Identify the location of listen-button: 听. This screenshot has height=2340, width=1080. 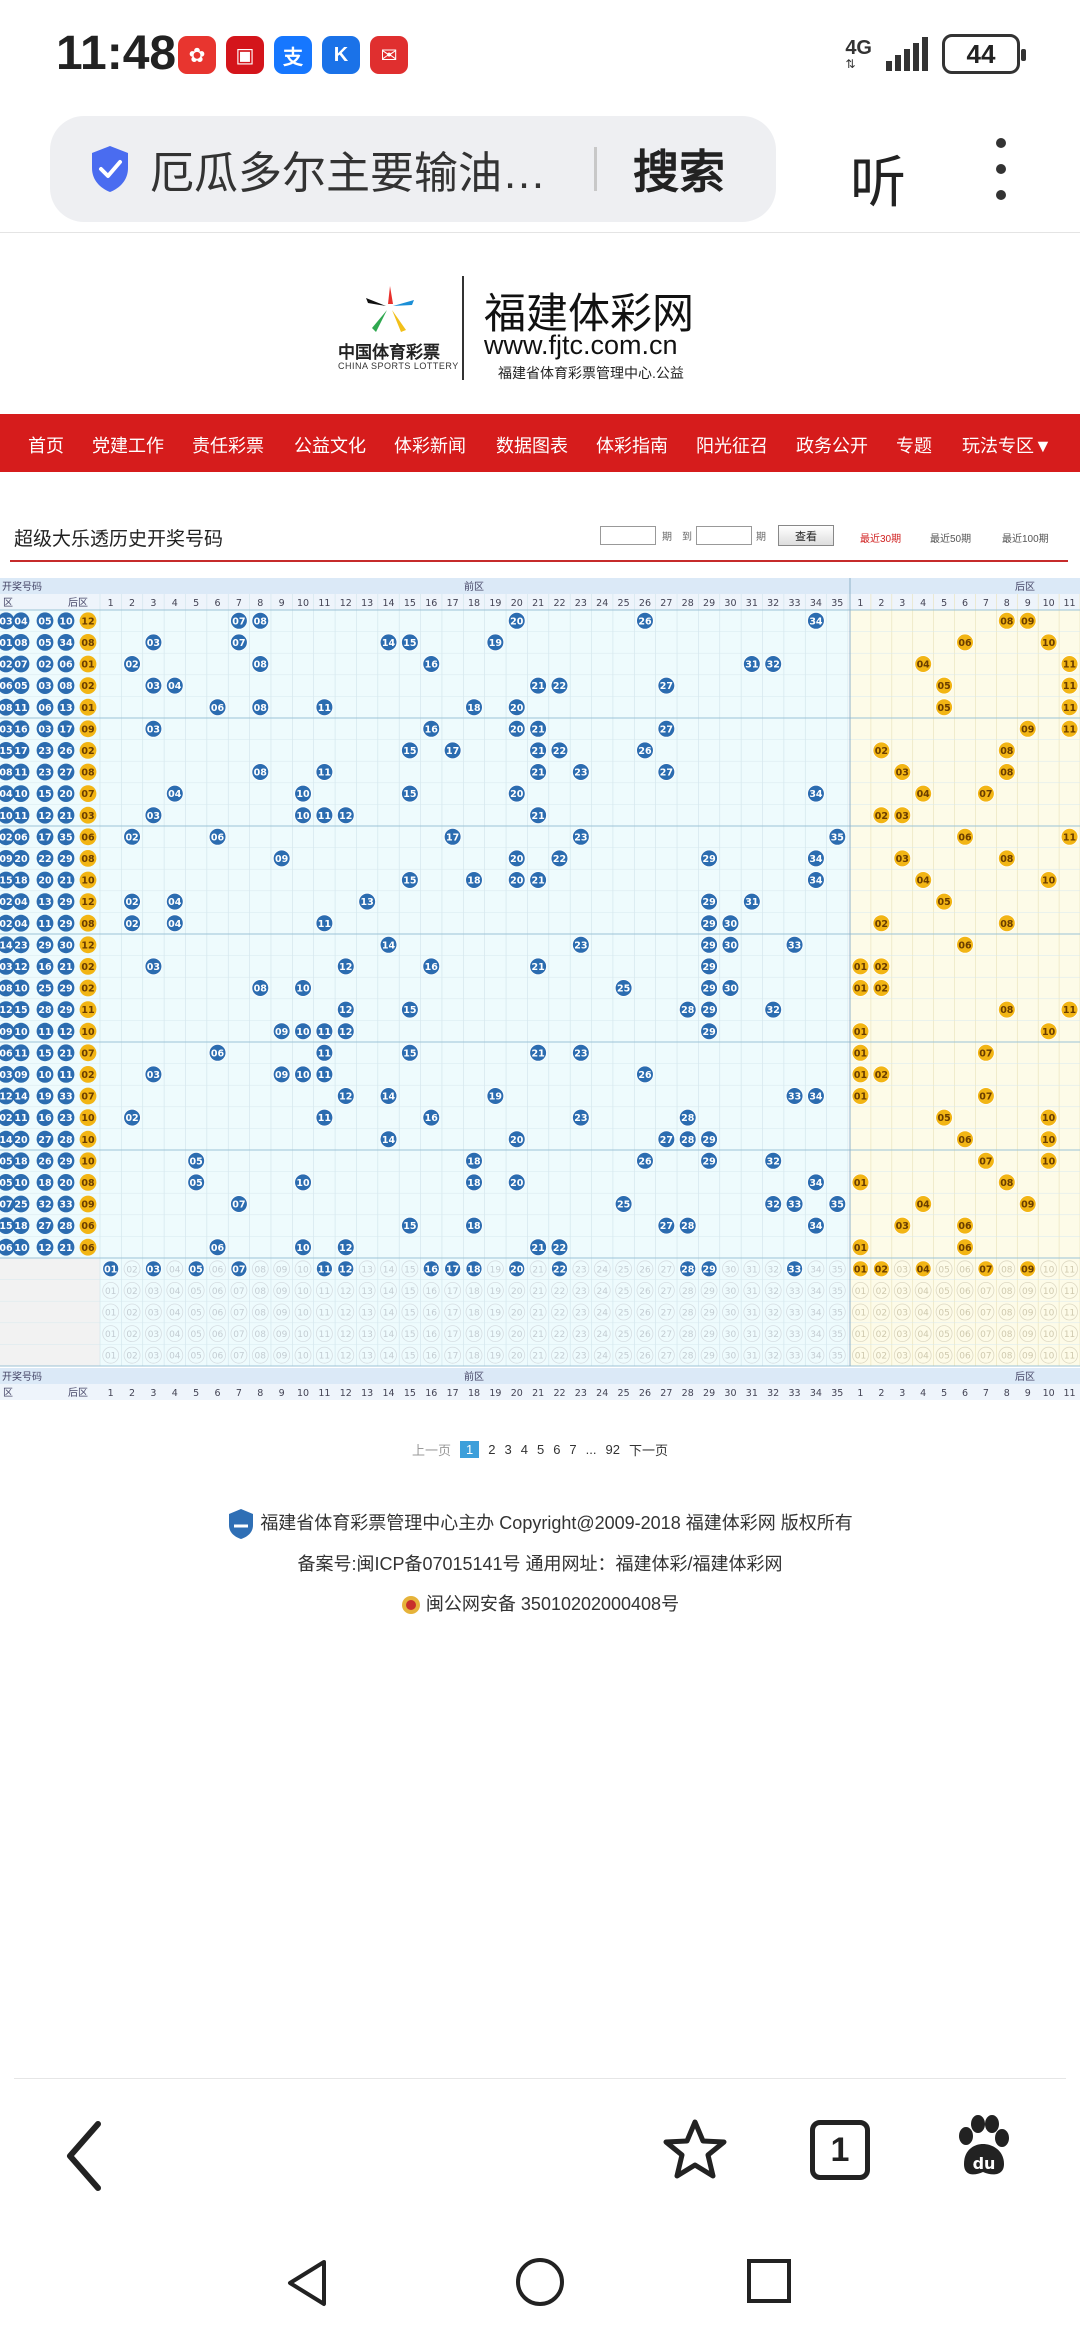
(878, 182).